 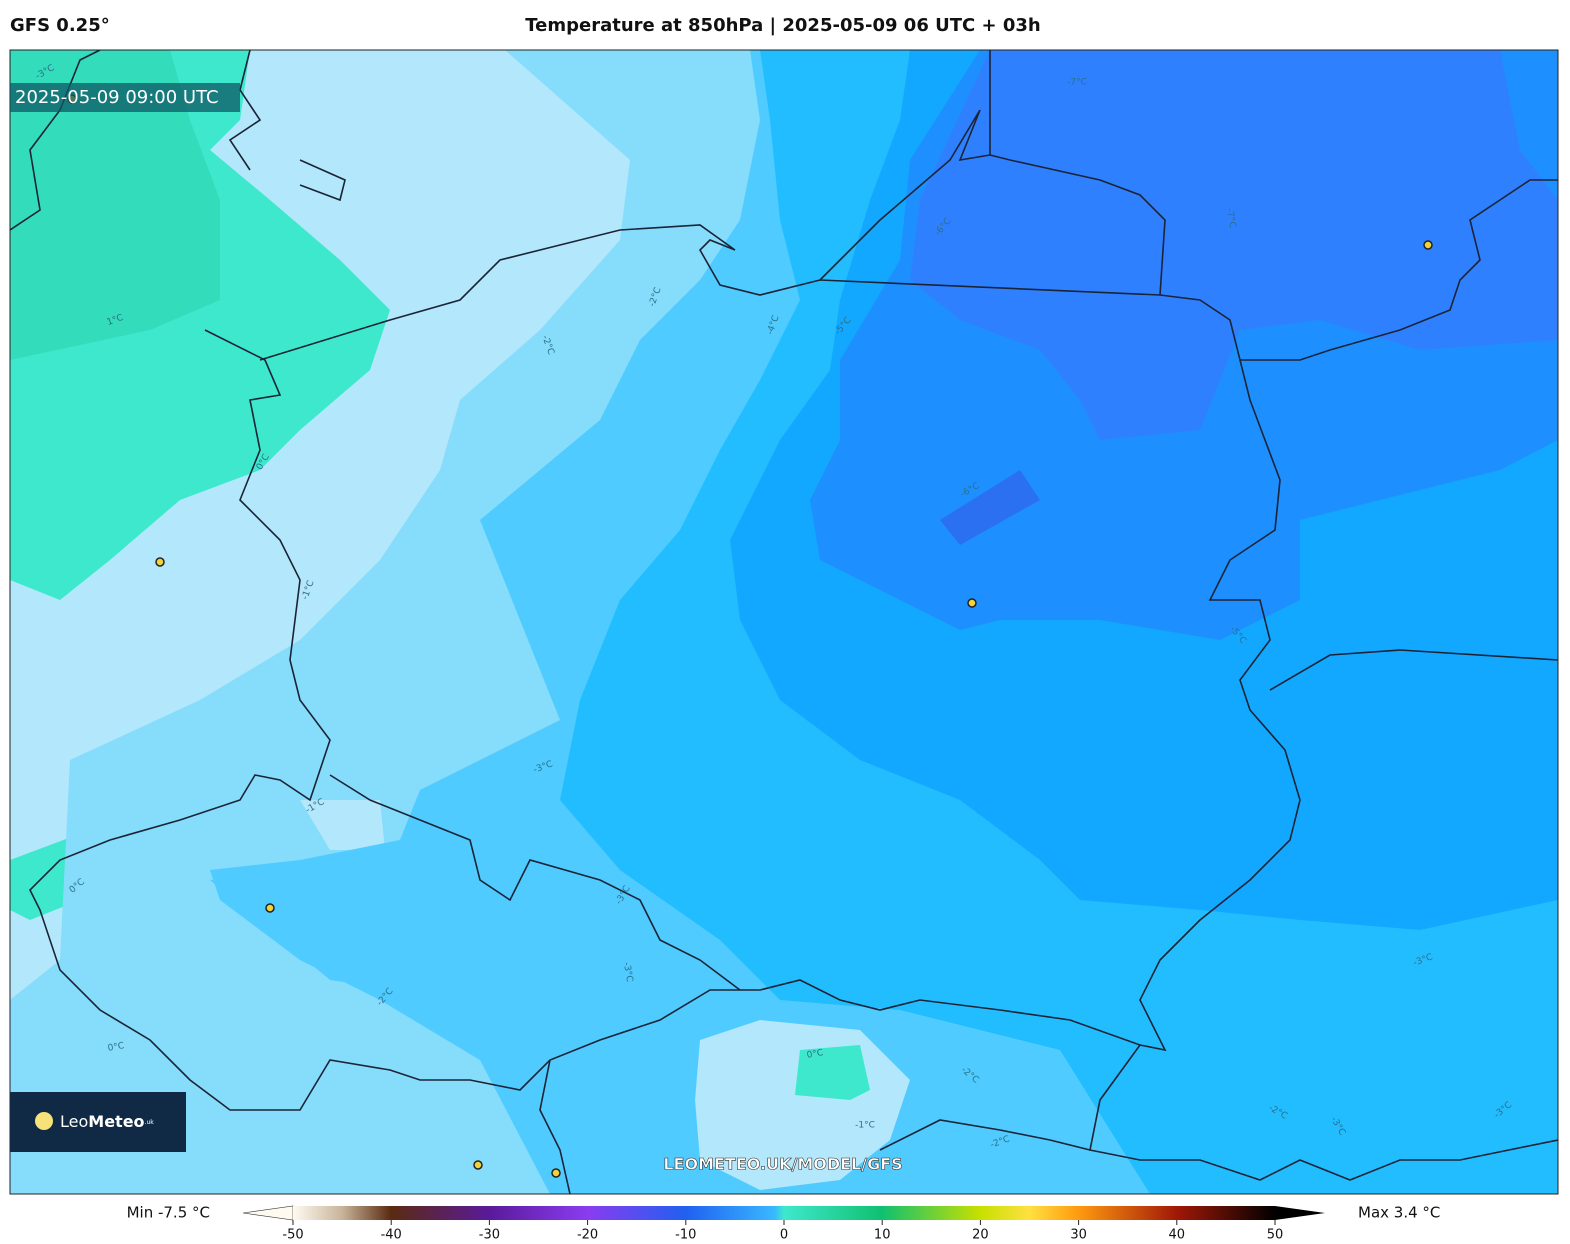 I want to click on timestamp-box, so click(x=125, y=97).